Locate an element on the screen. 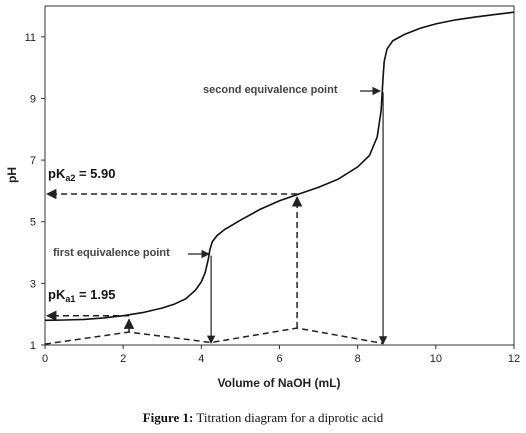 Image resolution: width=526 pixels, height=433 pixels. pka1-value: = 1.95 is located at coordinates (95, 294).